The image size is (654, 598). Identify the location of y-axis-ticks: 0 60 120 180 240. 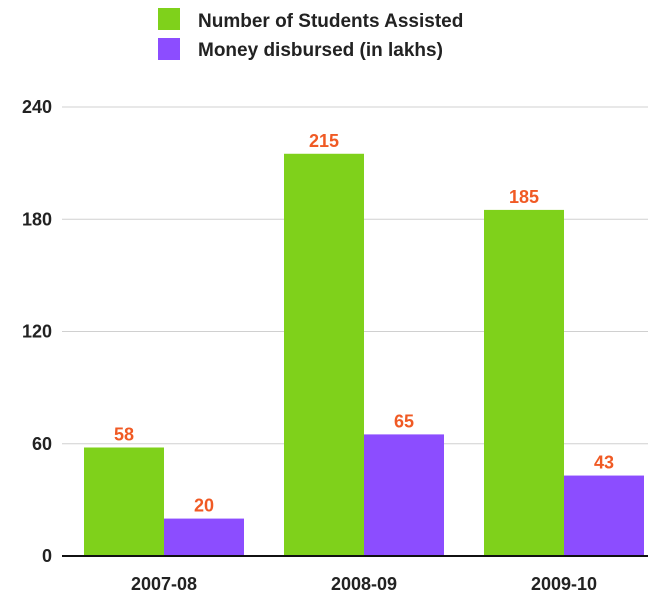
(37, 331).